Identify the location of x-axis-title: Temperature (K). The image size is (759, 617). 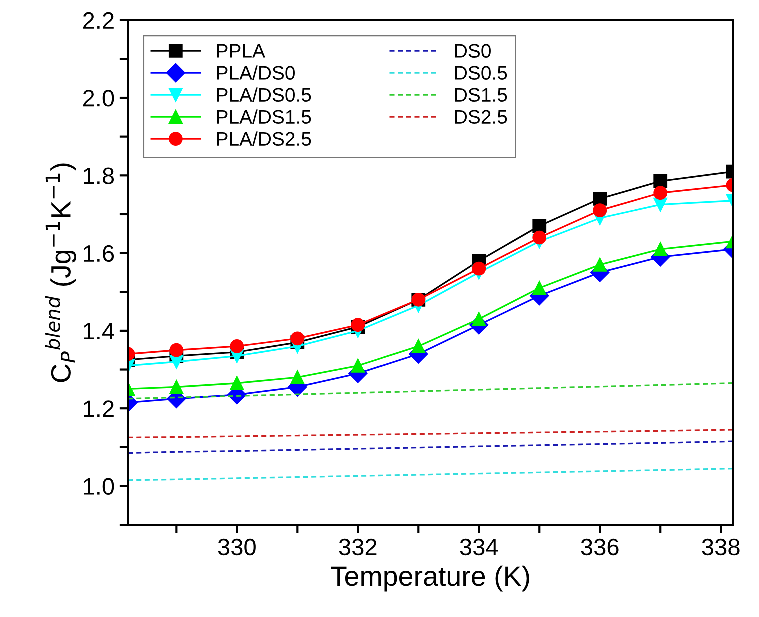
(430, 579).